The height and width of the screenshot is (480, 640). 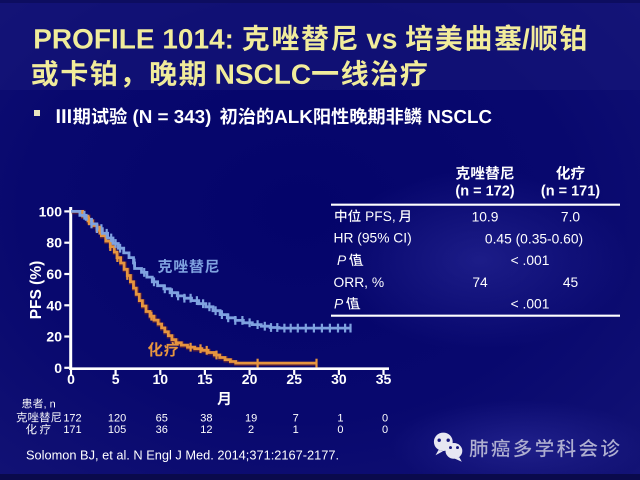 I want to click on svg-text: 36, so click(x=162, y=430).